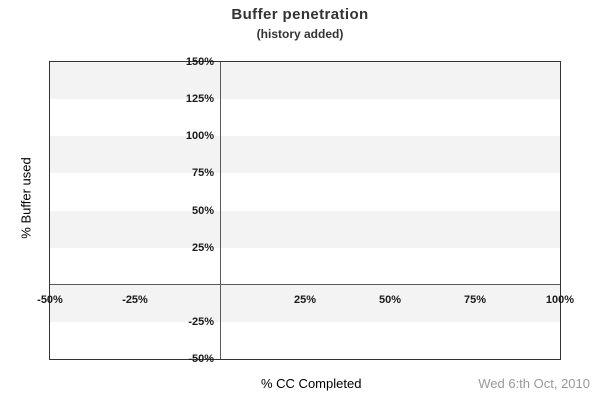 This screenshot has width=600, height=400. I want to click on y-tick-label: 50%, so click(202, 210).